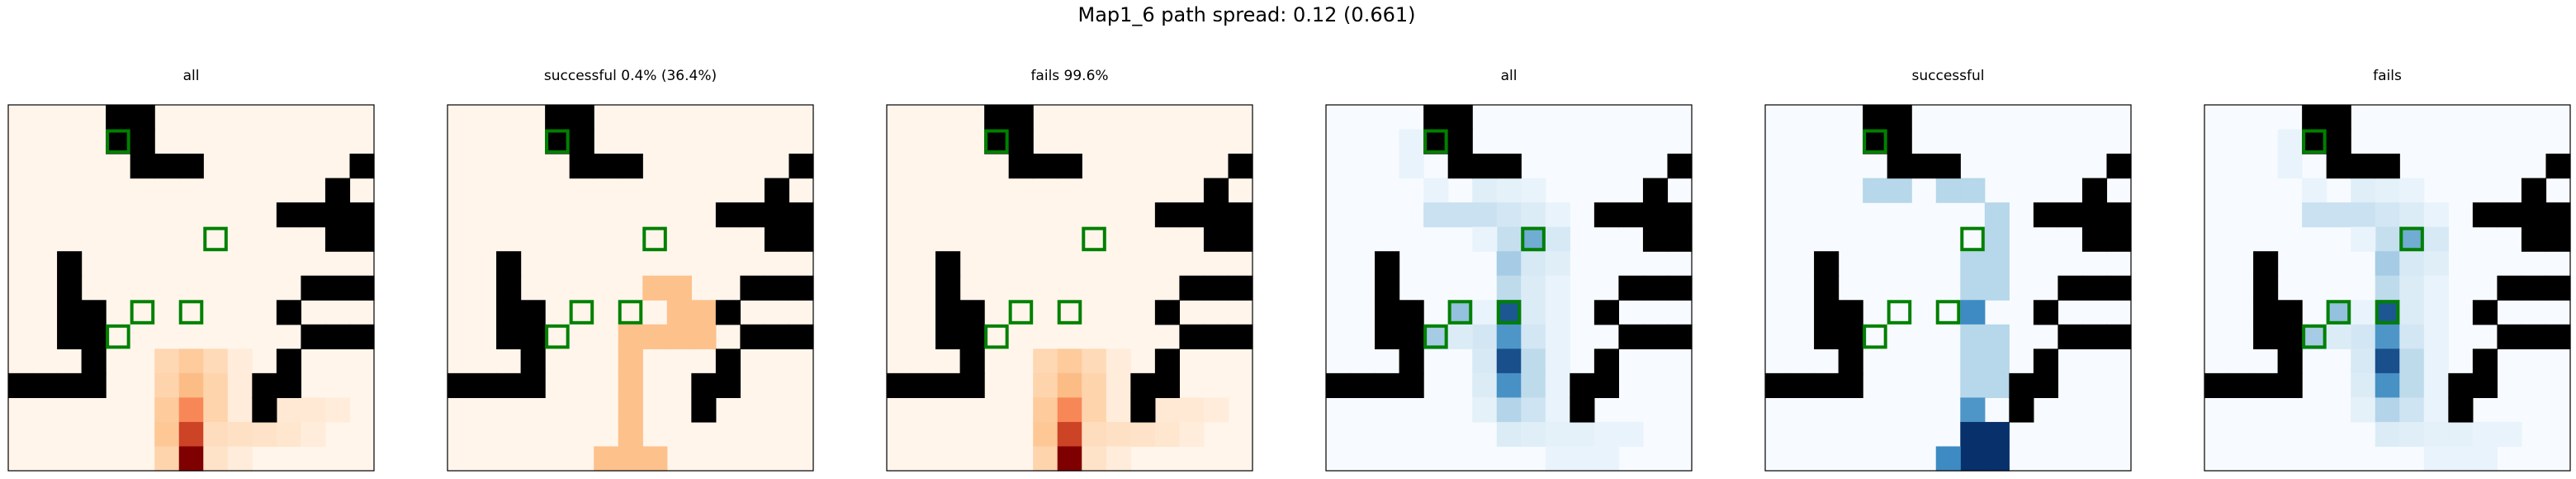 This screenshot has height=479, width=2576. I want to click on panel-frame, so click(2387, 288).